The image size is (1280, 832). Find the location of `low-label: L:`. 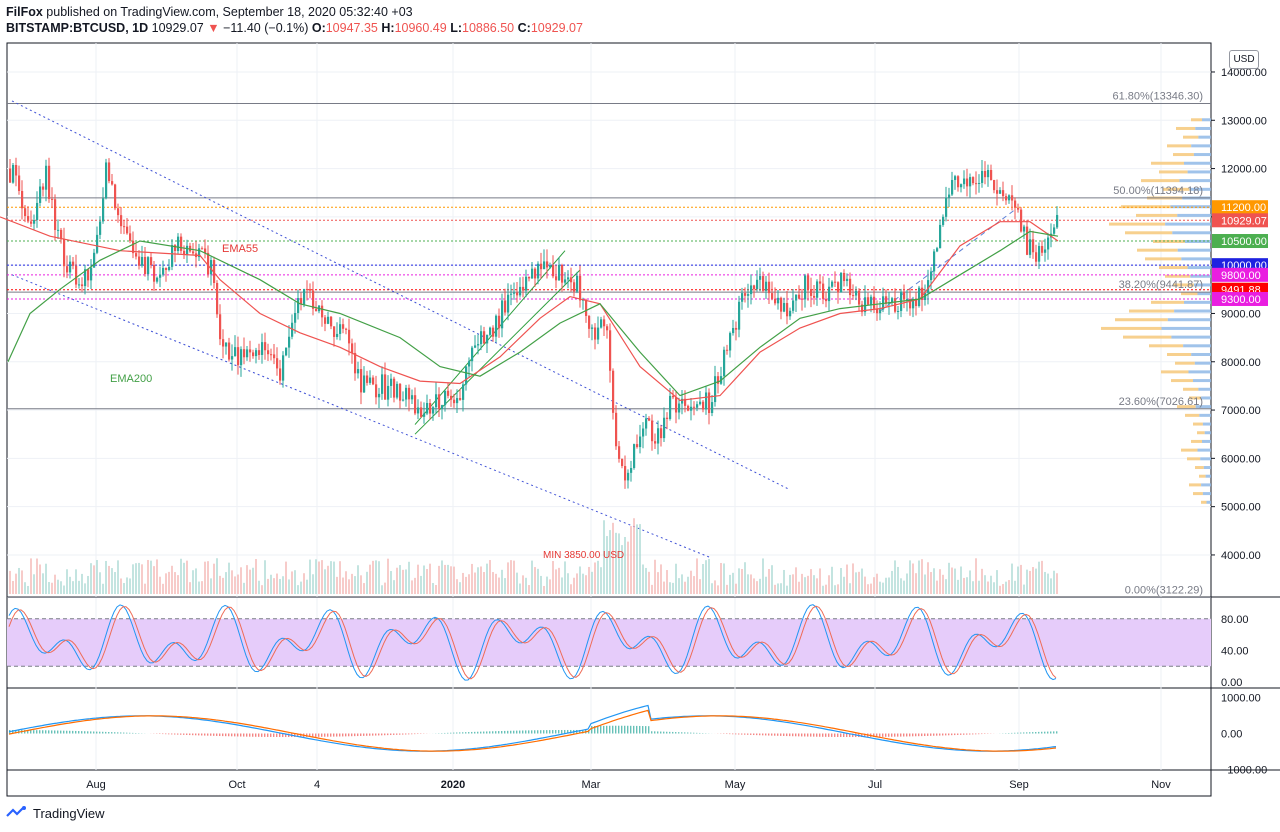

low-label: L: is located at coordinates (456, 28).